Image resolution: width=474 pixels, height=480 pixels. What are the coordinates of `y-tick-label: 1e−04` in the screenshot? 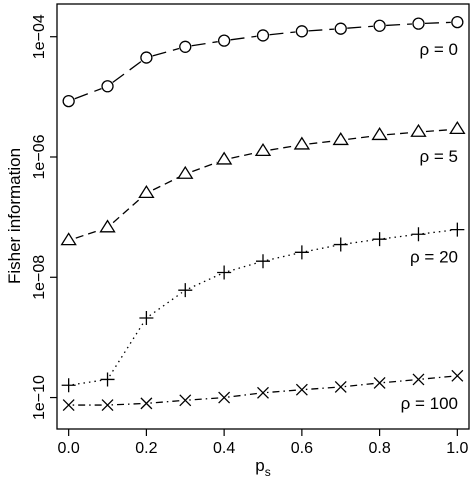 It's located at (39, 36).